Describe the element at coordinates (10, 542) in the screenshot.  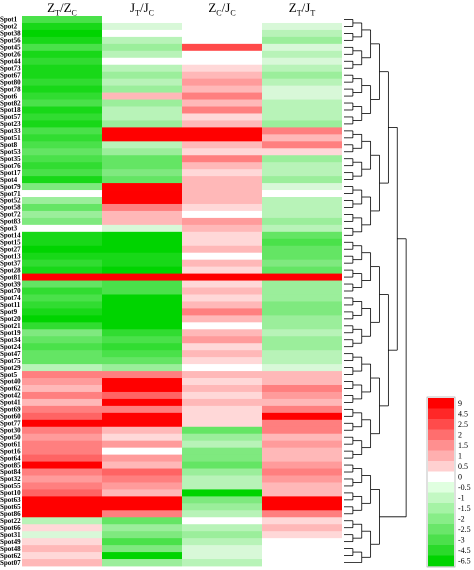
I see `row-label: Spot49` at that location.